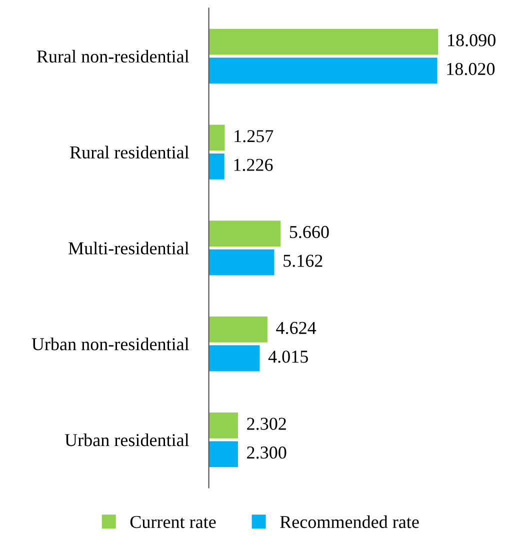 Image resolution: width=522 pixels, height=548 pixels. I want to click on data-label: 18.090, so click(472, 40).